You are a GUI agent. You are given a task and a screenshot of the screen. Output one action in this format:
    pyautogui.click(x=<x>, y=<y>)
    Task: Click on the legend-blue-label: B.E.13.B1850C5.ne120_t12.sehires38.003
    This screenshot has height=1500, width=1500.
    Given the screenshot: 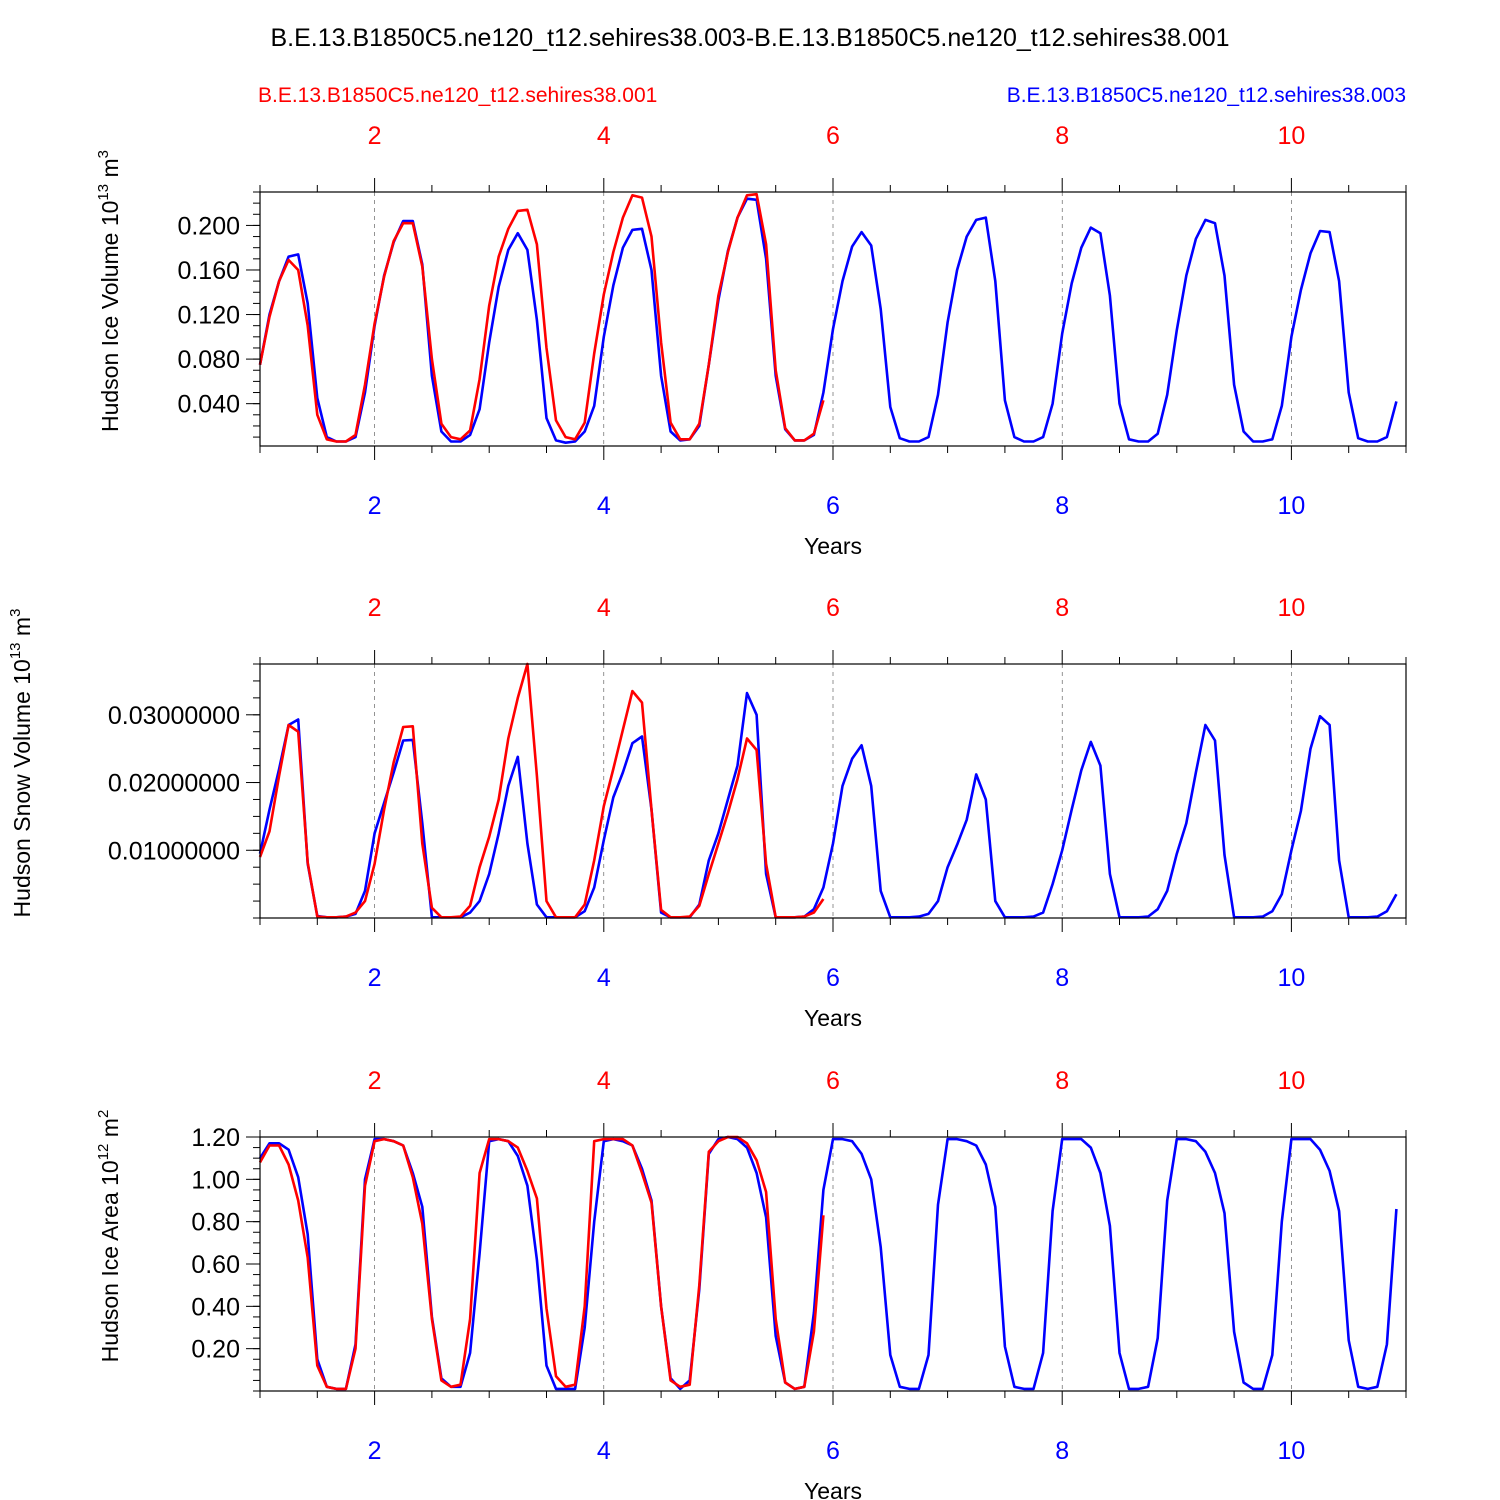 What is the action you would take?
    pyautogui.click(x=1206, y=95)
    